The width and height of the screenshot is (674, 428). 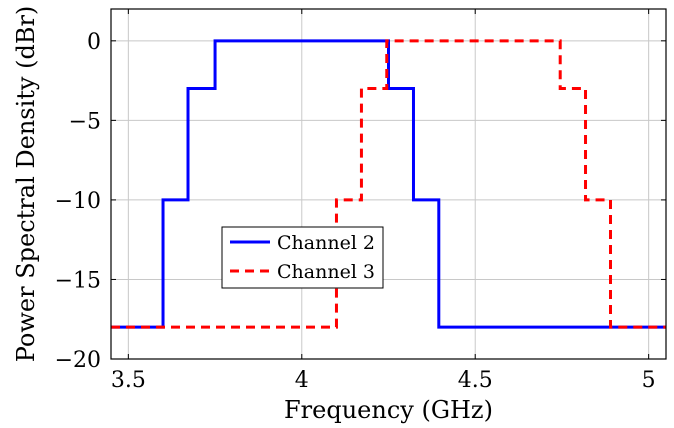 What do you see at coordinates (475, 380) in the screenshot?
I see `x-tick-label: 4.5` at bounding box center [475, 380].